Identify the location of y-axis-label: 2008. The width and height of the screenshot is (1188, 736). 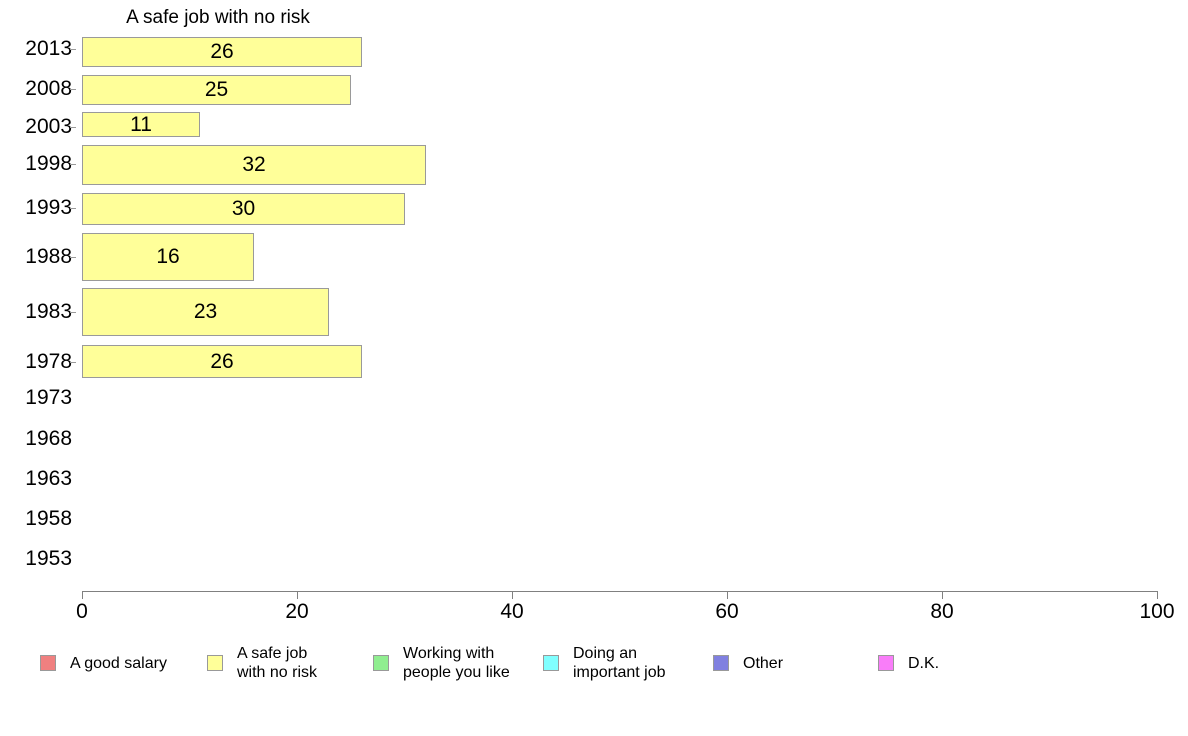
(48, 88).